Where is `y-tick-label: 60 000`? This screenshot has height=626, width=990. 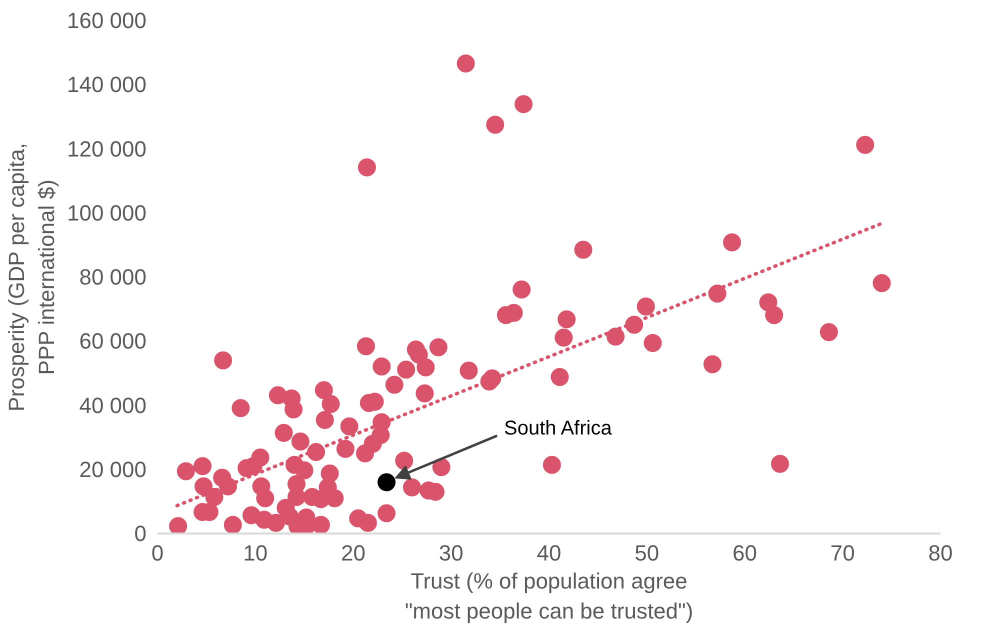
y-tick-label: 60 000 is located at coordinates (113, 341).